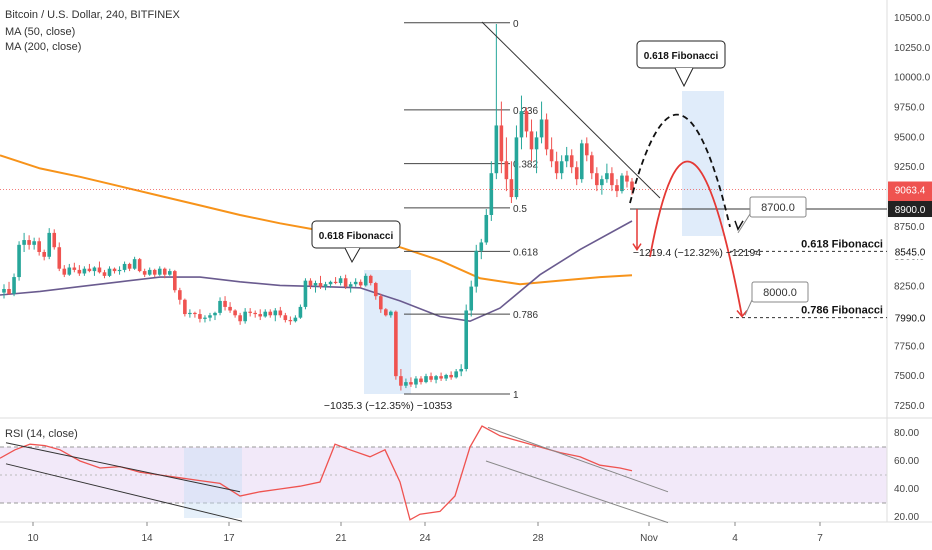  I want to click on target-8000-box, so click(780, 292).